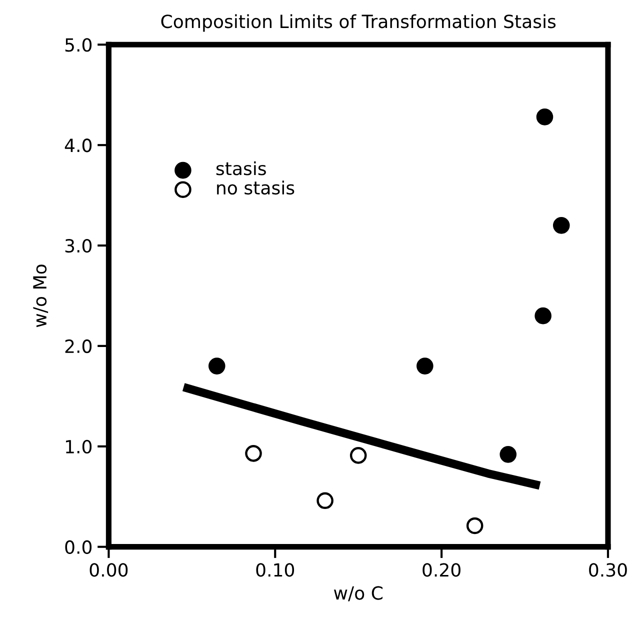  What do you see at coordinates (275, 570) in the screenshot?
I see `x-tick-label: 0.10` at bounding box center [275, 570].